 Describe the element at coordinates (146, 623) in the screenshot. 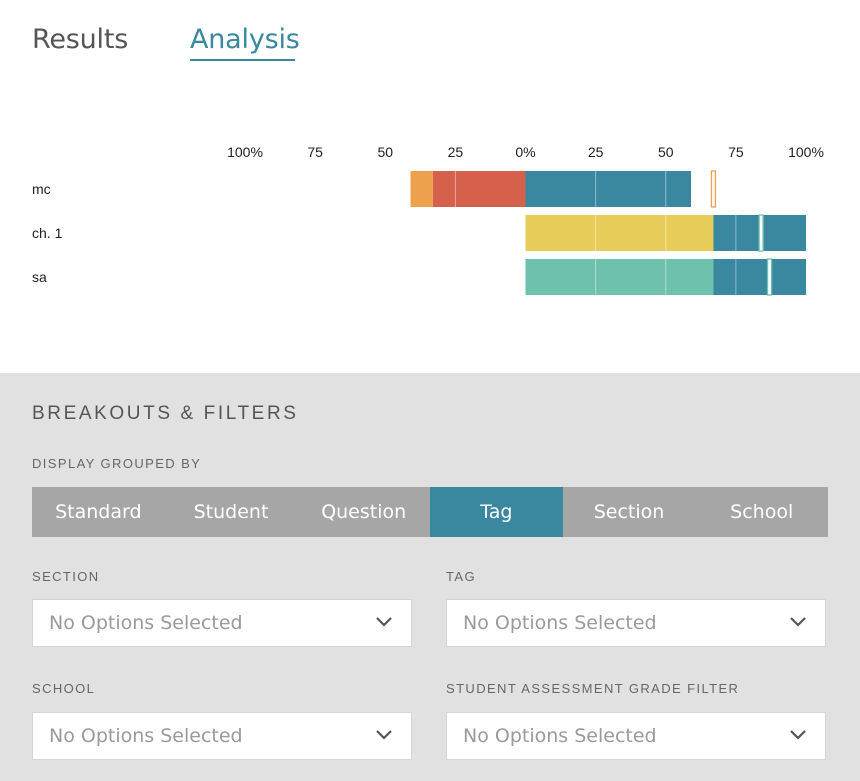

I see `section-filter-value: No Options Selected` at that location.